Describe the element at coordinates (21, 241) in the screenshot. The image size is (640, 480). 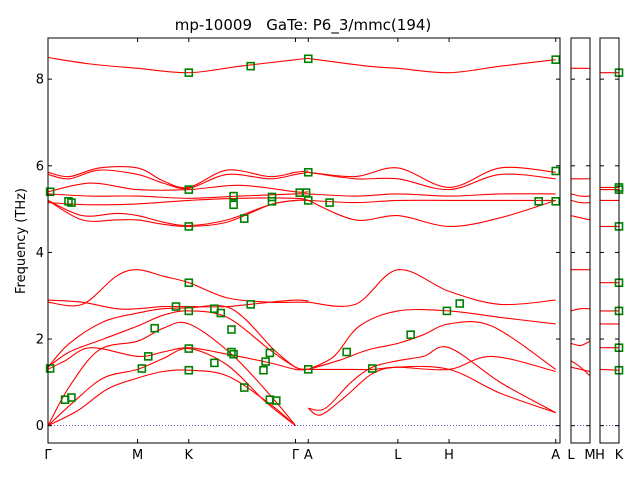
I see `y-axis-label: Frequency (THz)` at that location.